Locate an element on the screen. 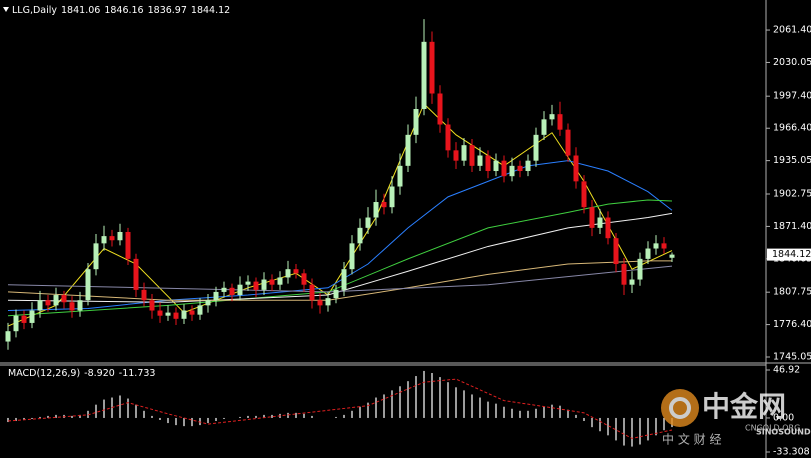 The image size is (811, 458). watermark-site: CNGOLD.ORG is located at coordinates (772, 428).